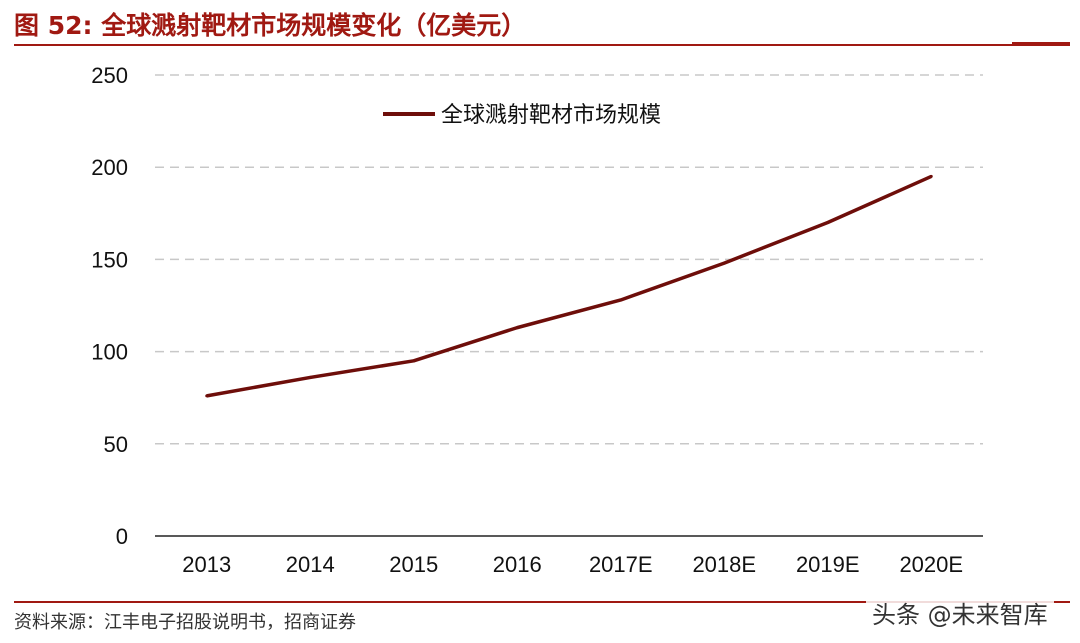 The image size is (1080, 643). What do you see at coordinates (828, 564) in the screenshot?
I see `x-tick-label: 2019E` at bounding box center [828, 564].